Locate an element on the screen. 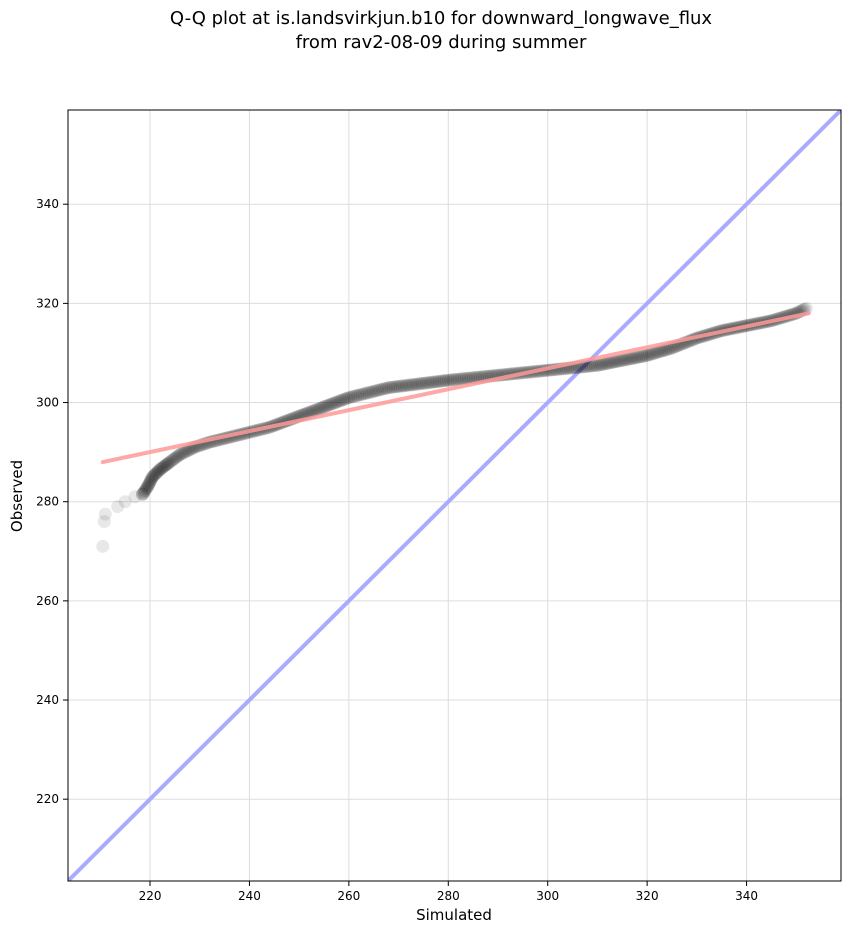 This screenshot has height=934, width=851. y-tick-label: 260 is located at coordinates (47, 601).